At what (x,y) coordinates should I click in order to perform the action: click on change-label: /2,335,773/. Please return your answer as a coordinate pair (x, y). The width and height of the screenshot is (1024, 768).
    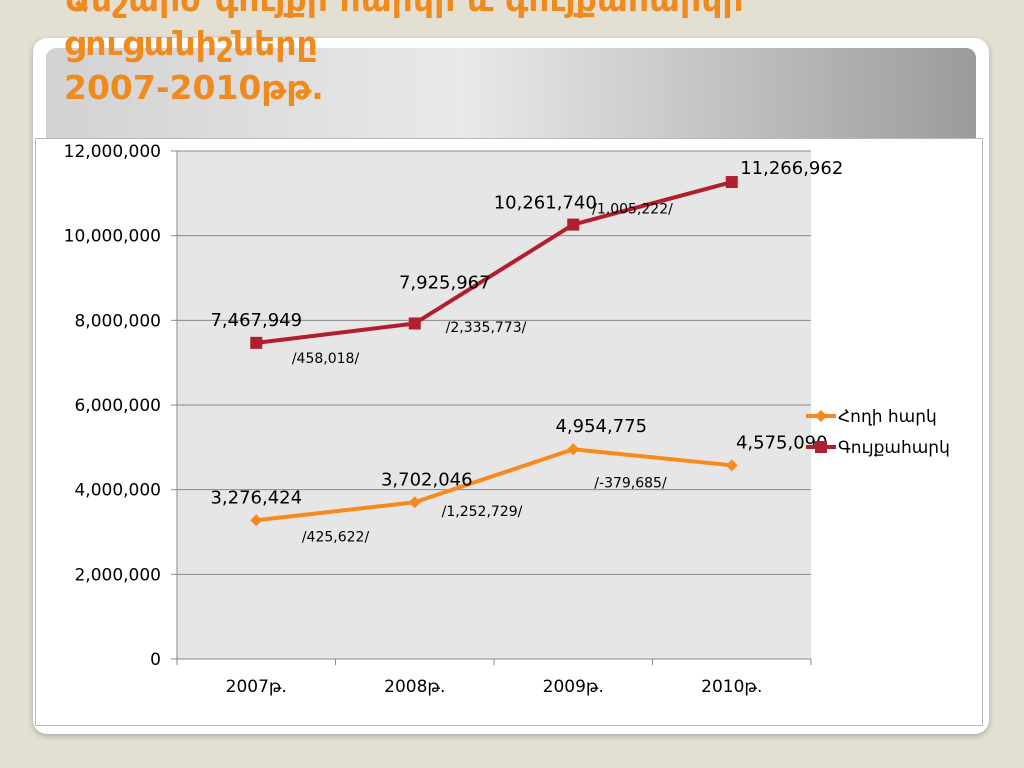
    Looking at the image, I should click on (486, 328).